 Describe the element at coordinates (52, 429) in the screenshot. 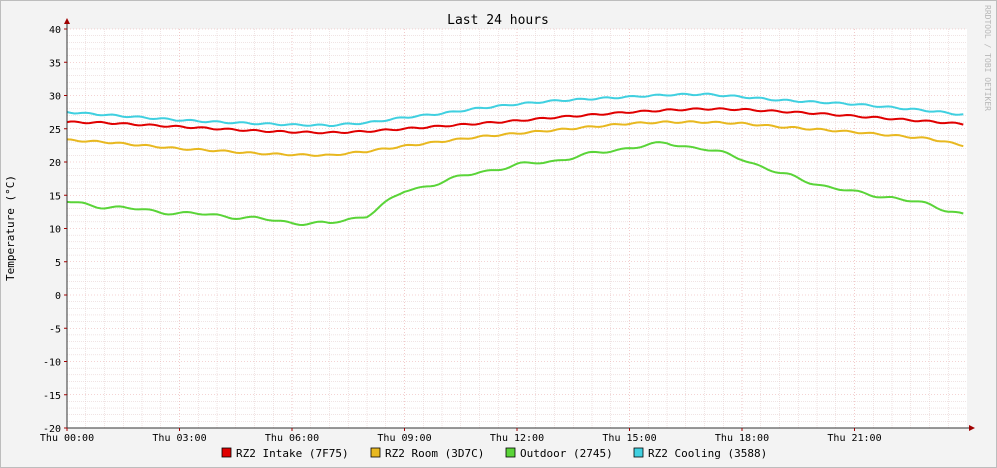

I see `y-tick-label: -20` at that location.